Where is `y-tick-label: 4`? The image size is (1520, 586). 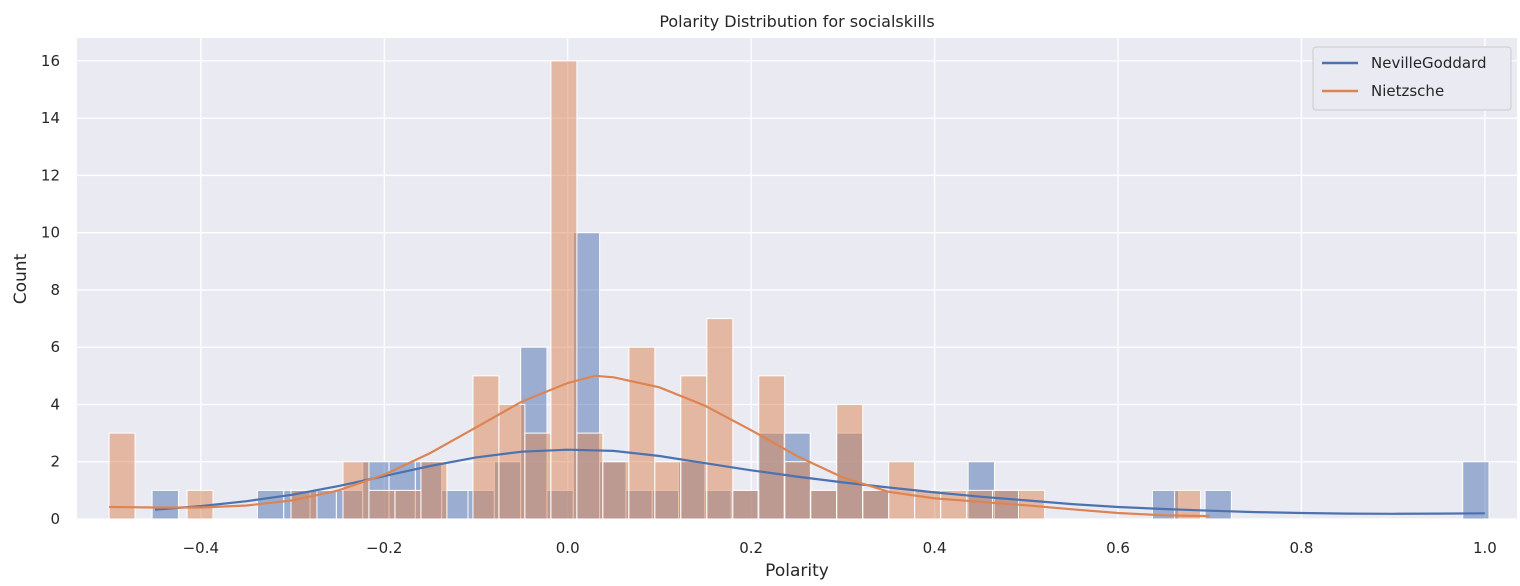
y-tick-label: 4 is located at coordinates (55, 404).